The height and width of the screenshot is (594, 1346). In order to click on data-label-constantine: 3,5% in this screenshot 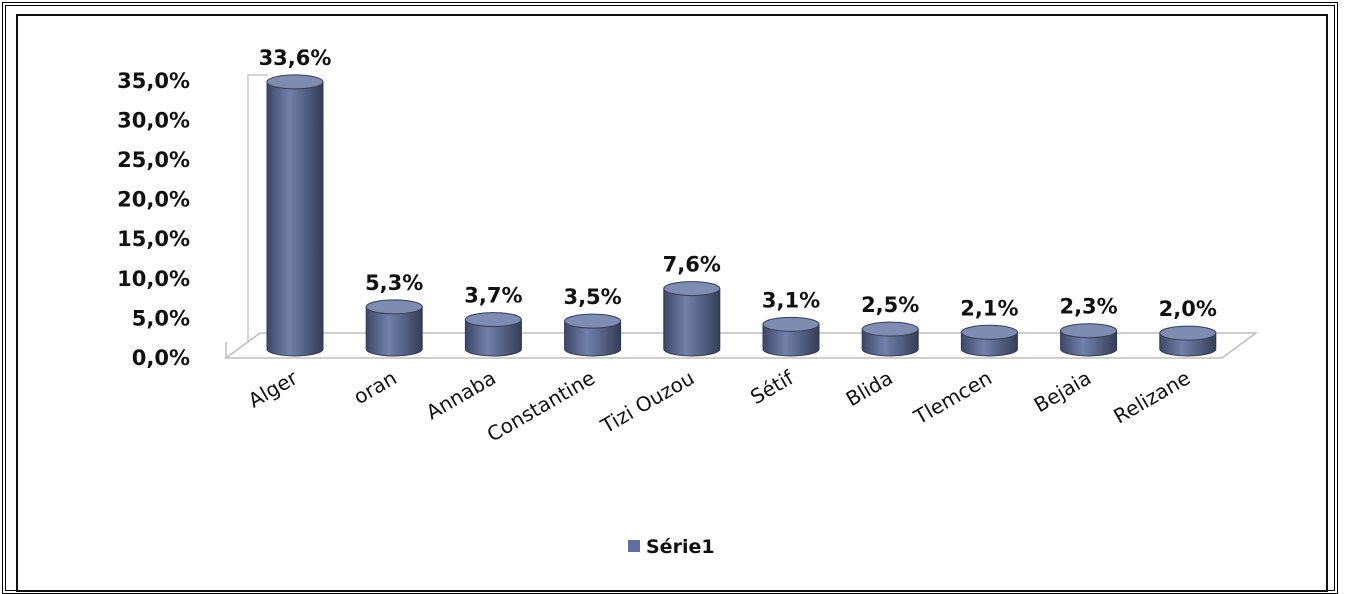, I will do `click(592, 297)`.